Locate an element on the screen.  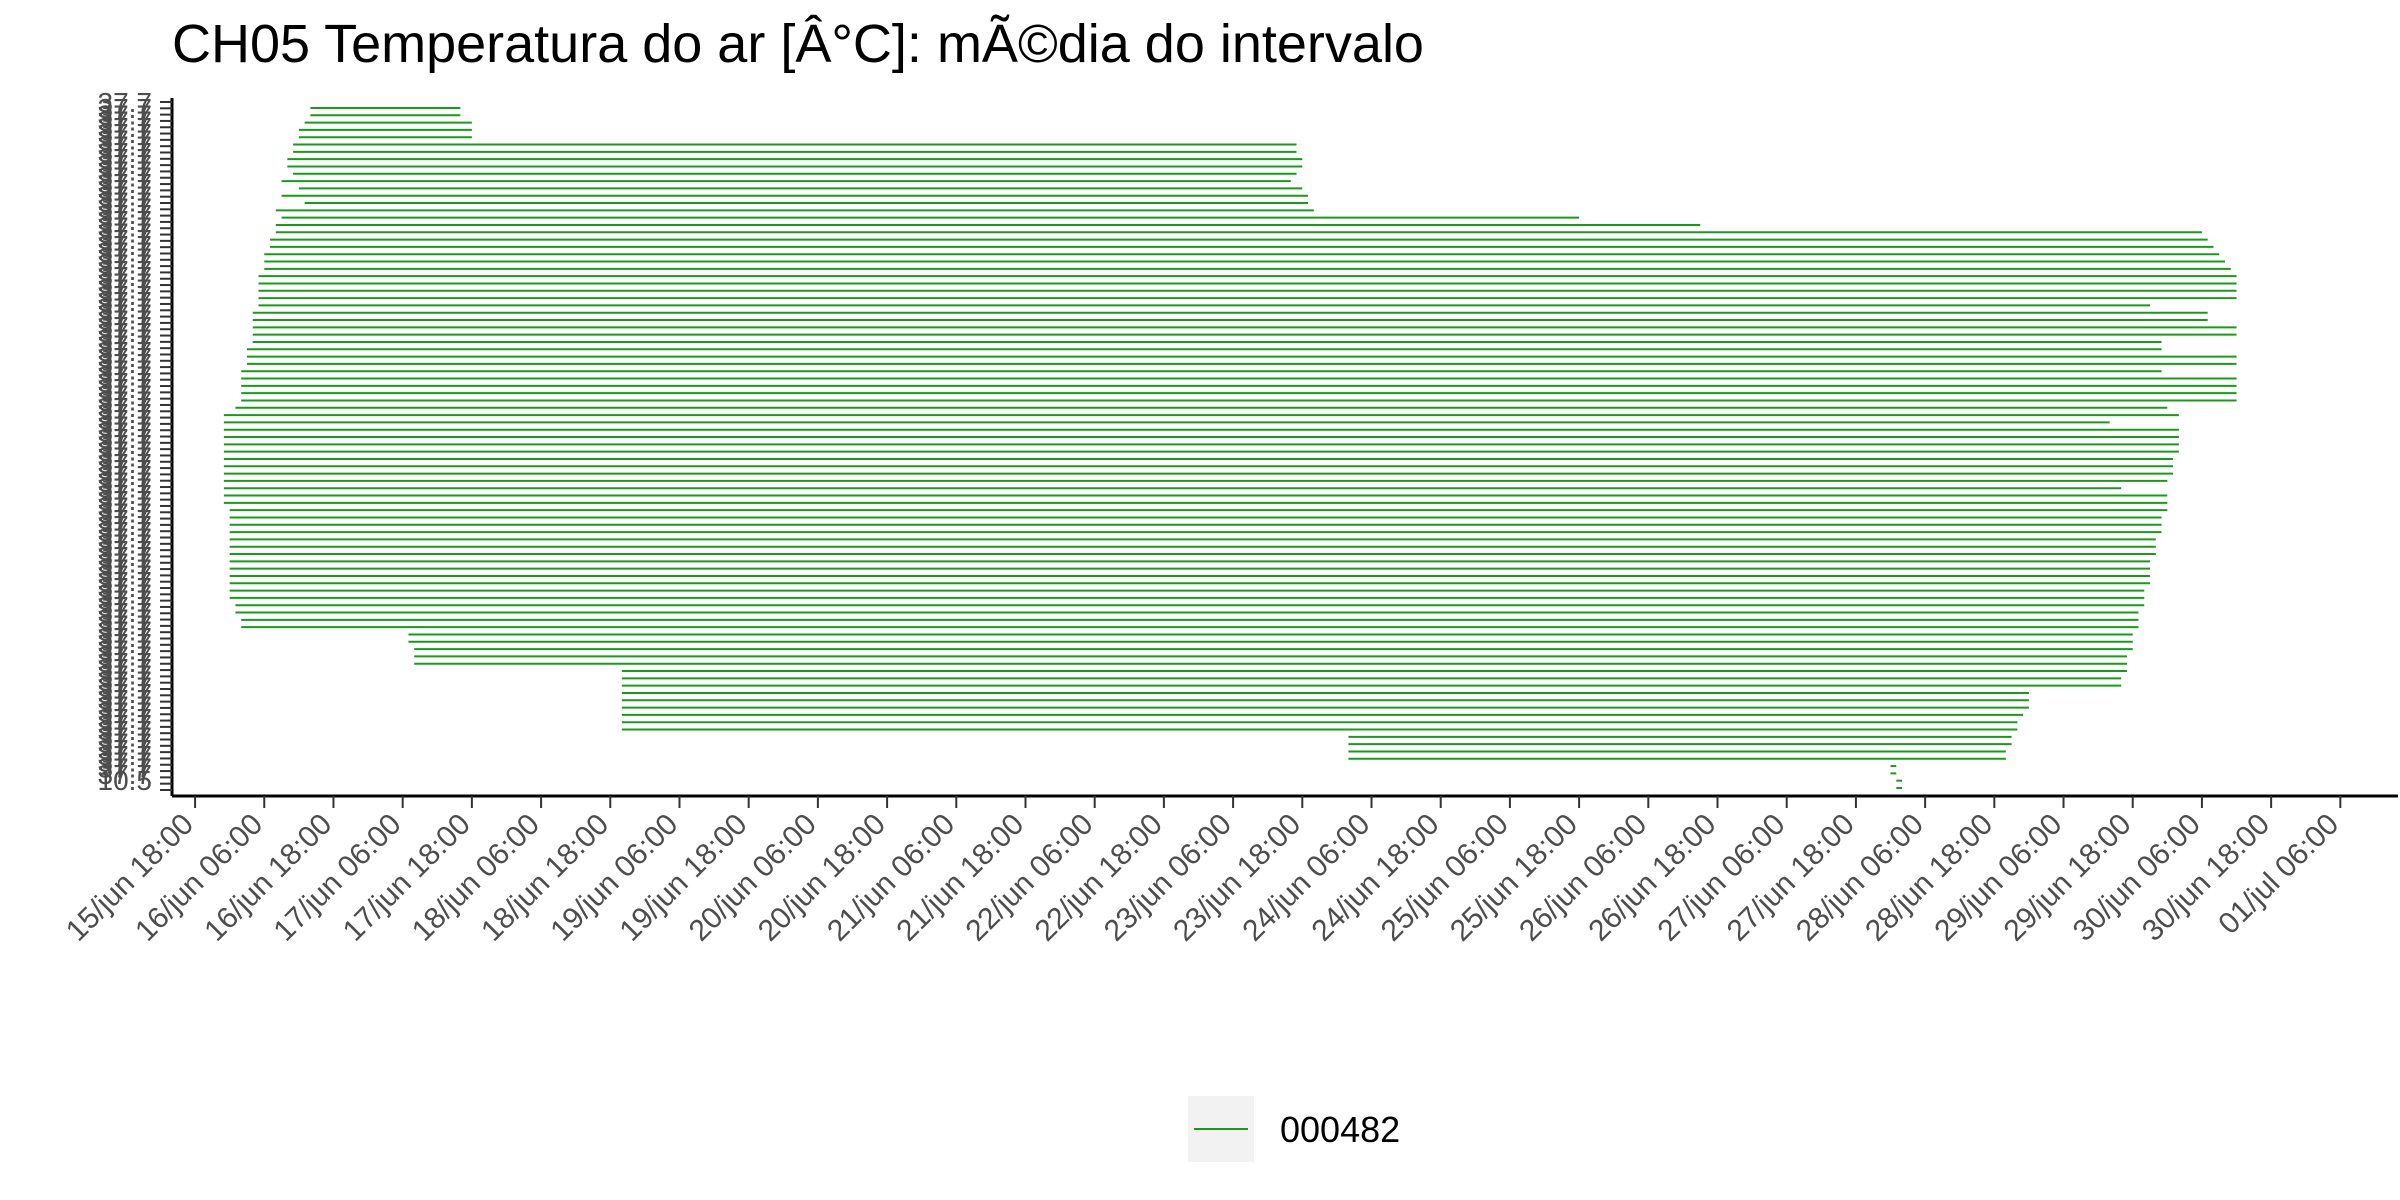
y-tick-label: 10.5 is located at coordinates (125, 780).